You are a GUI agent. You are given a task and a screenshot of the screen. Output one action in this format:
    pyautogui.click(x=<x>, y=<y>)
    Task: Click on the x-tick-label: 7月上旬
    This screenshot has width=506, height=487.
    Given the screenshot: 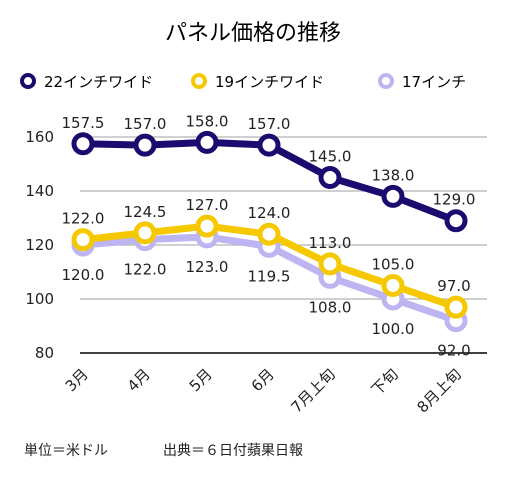 What is the action you would take?
    pyautogui.click(x=313, y=390)
    